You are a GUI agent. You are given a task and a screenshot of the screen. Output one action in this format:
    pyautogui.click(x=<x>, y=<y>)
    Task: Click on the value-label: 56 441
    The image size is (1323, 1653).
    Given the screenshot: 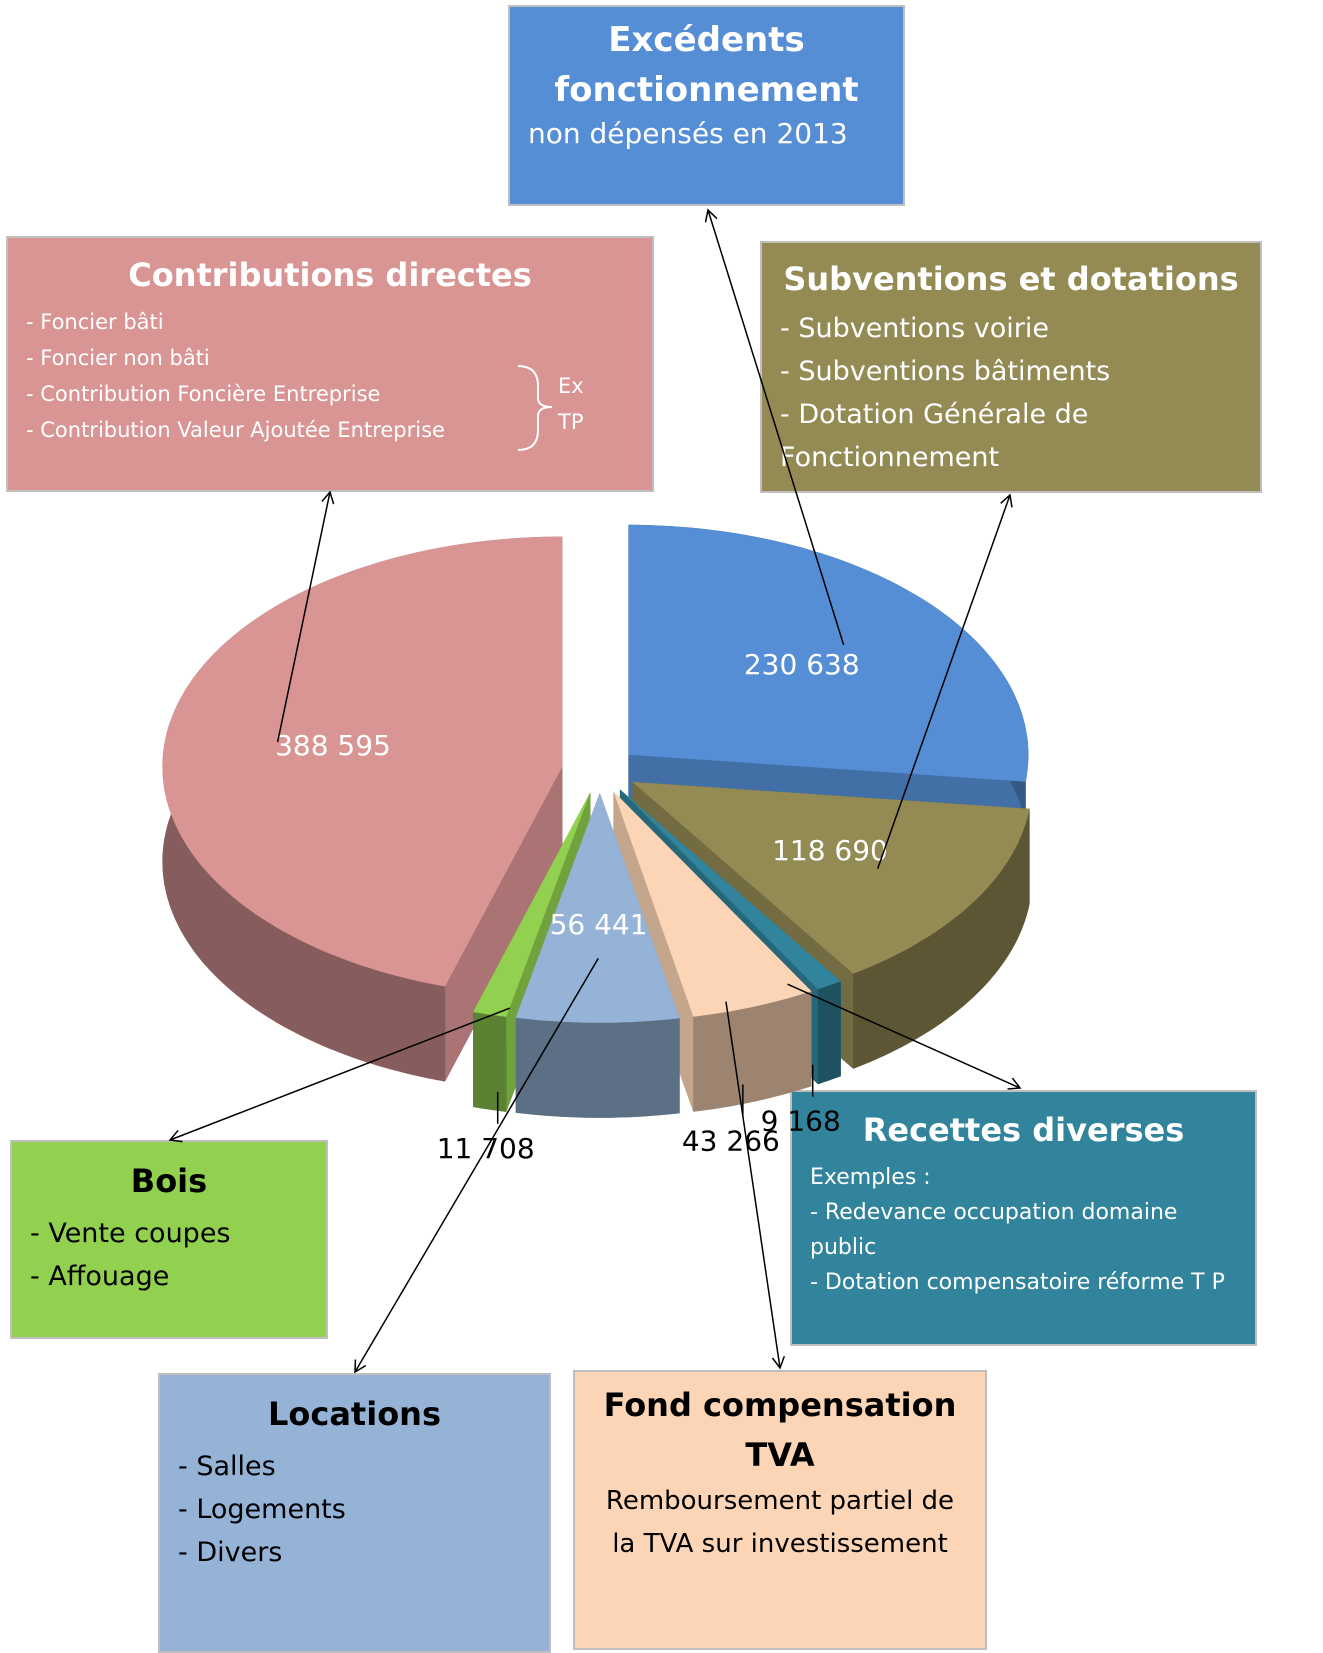 What is the action you would take?
    pyautogui.click(x=599, y=924)
    